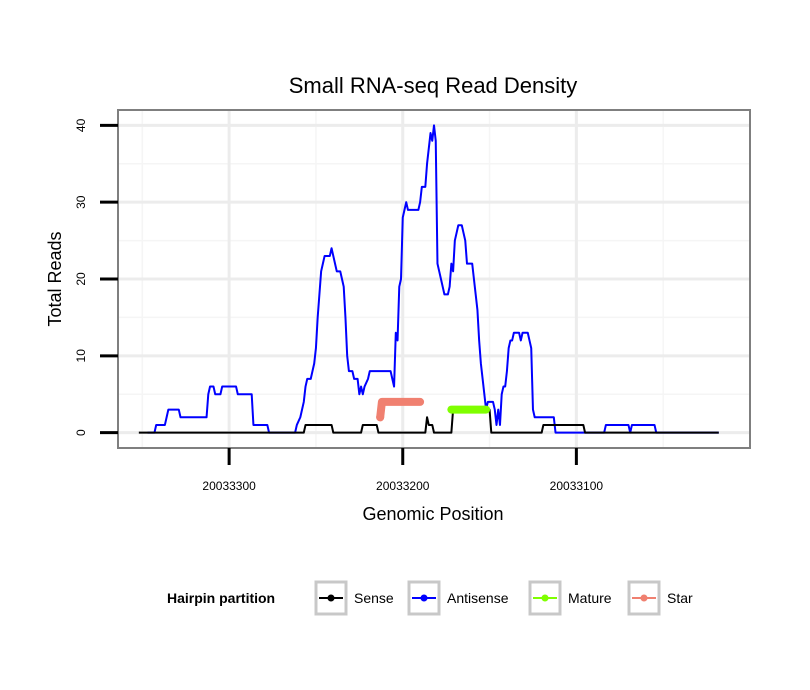 This screenshot has height=690, width=810. I want to click on x-tick-label: 20033200, so click(403, 486).